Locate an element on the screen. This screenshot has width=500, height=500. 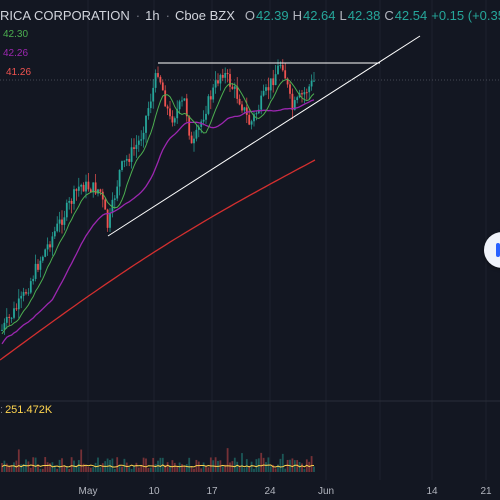
scroll-to-realtime-button is located at coordinates (492, 250).